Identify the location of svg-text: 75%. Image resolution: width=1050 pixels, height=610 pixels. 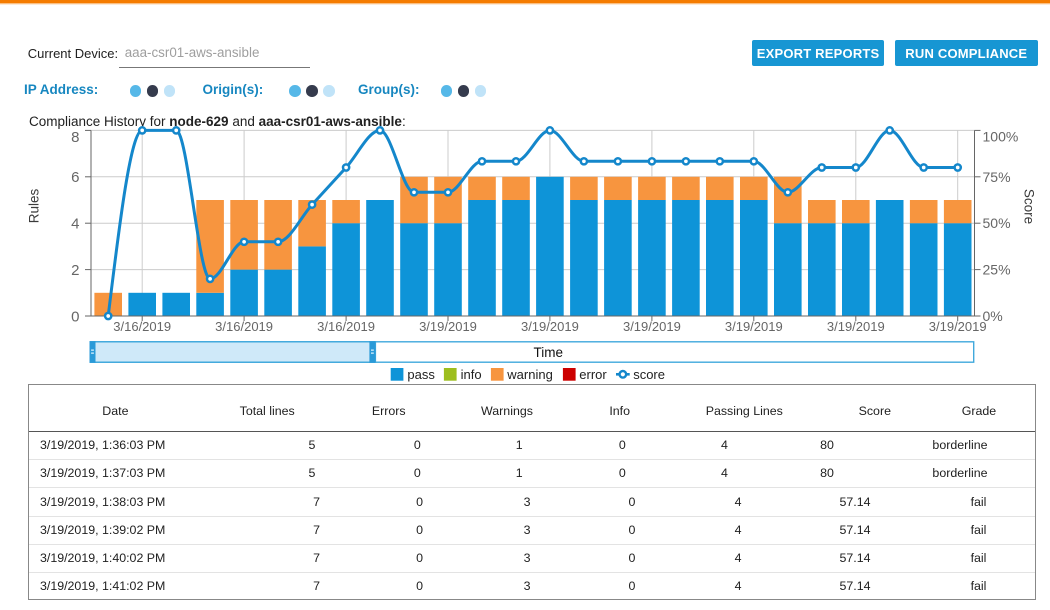
(997, 177).